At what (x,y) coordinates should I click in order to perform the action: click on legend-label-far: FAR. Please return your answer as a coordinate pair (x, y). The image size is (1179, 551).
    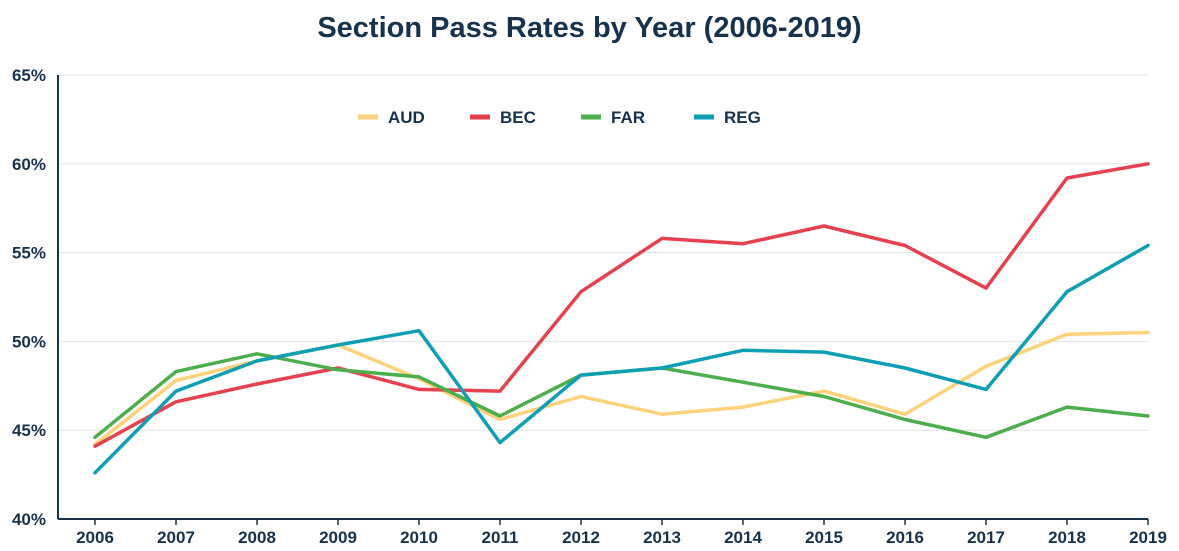
    Looking at the image, I should click on (628, 117).